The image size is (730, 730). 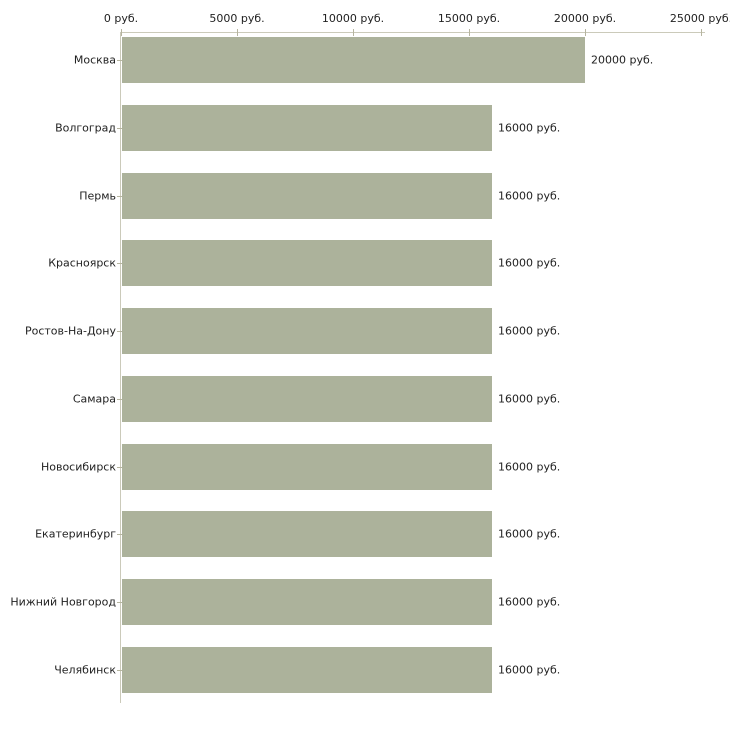 What do you see at coordinates (70, 331) in the screenshot?
I see `category-label: Ростов-На-Дону` at bounding box center [70, 331].